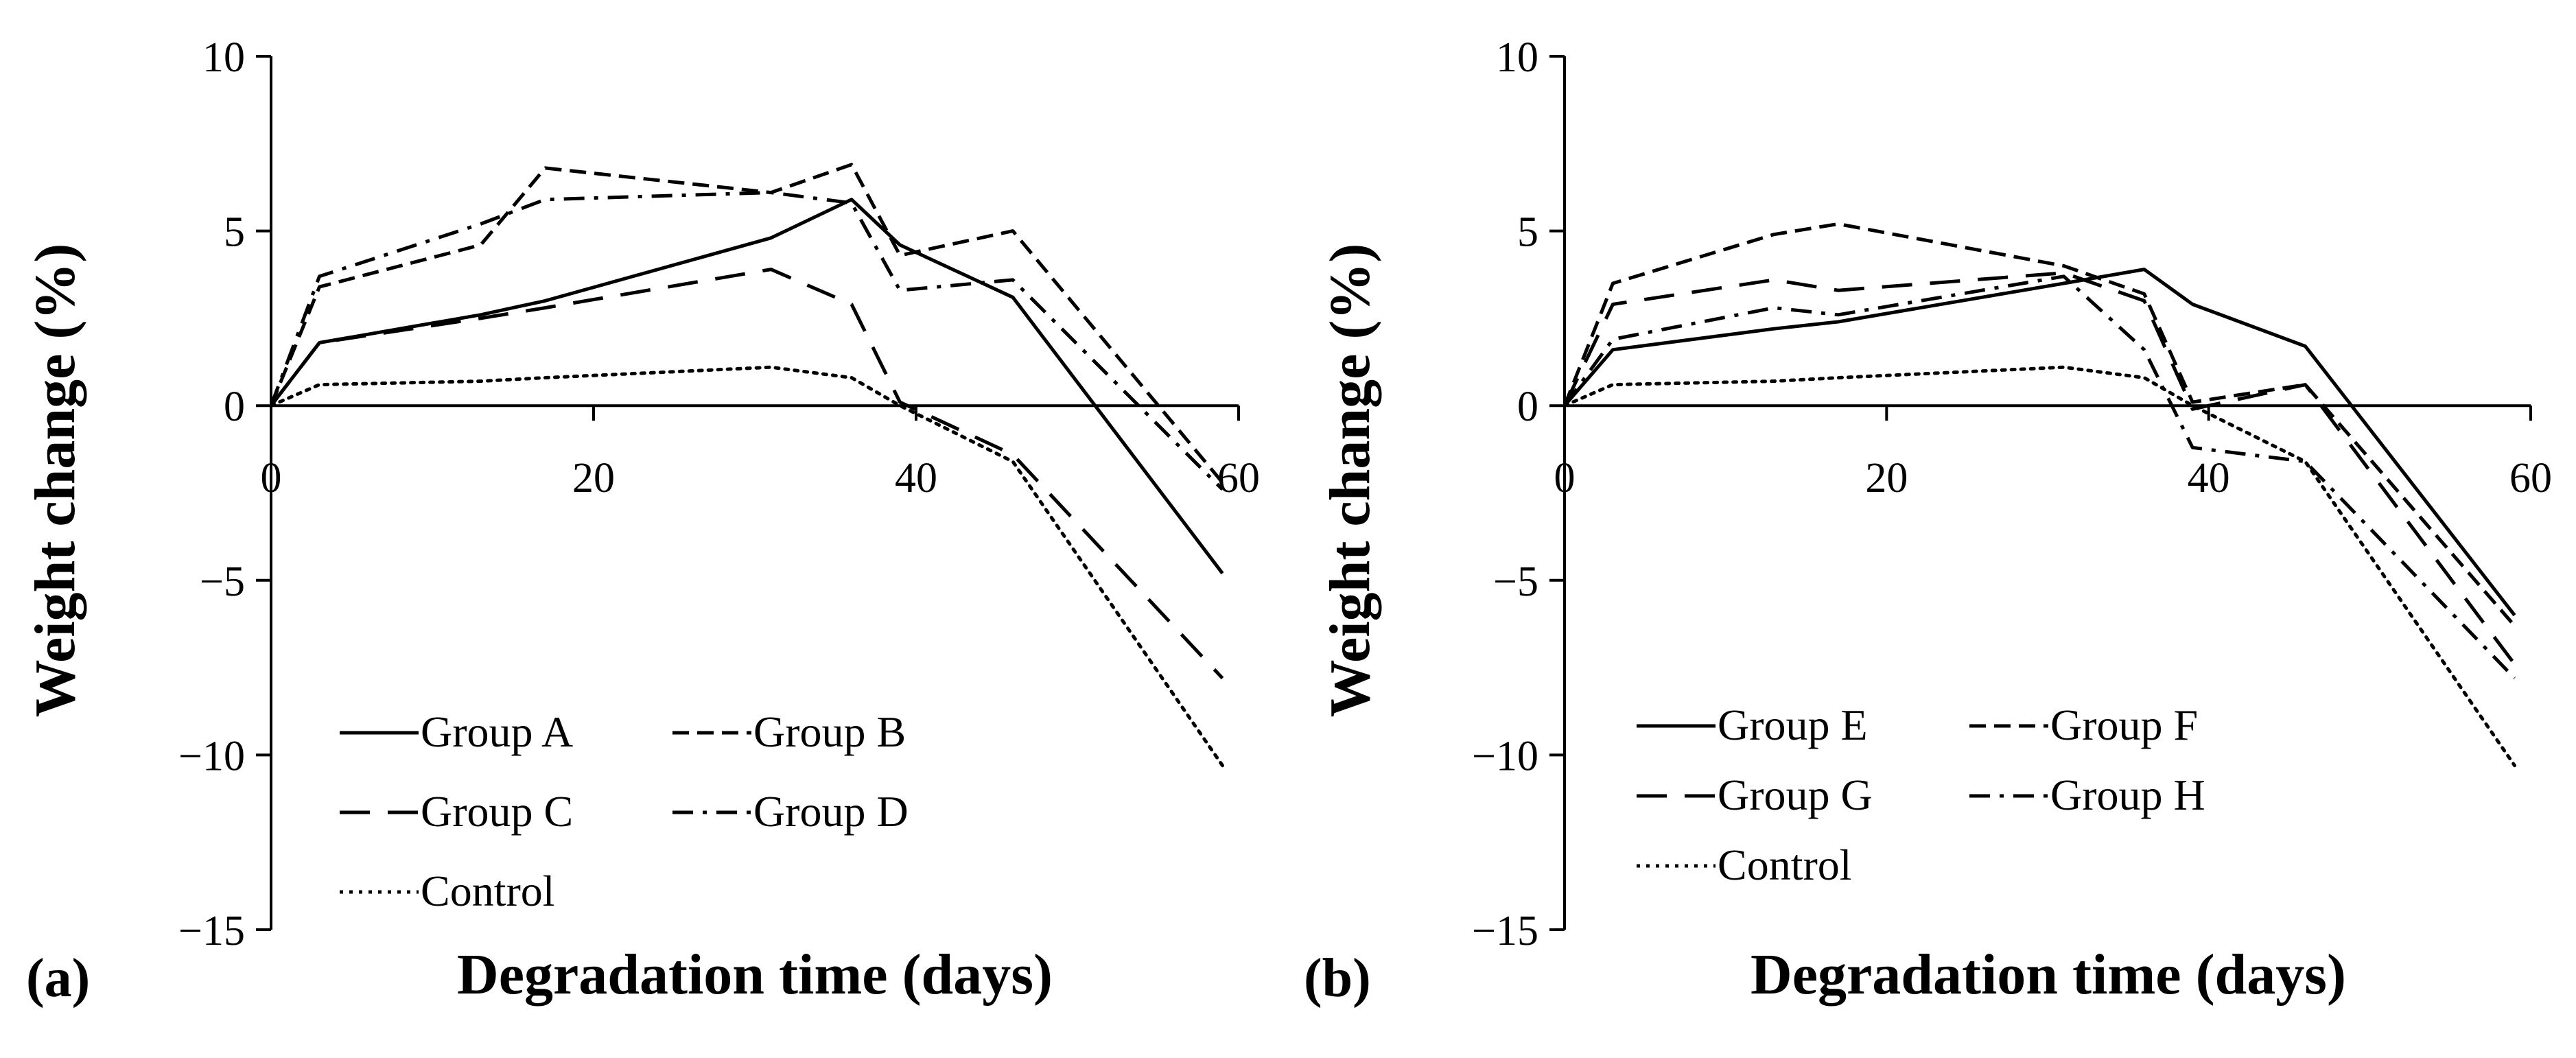 The height and width of the screenshot is (1058, 2576). What do you see at coordinates (2127, 795) in the screenshot?
I see `legend-label-group-h: Group H` at bounding box center [2127, 795].